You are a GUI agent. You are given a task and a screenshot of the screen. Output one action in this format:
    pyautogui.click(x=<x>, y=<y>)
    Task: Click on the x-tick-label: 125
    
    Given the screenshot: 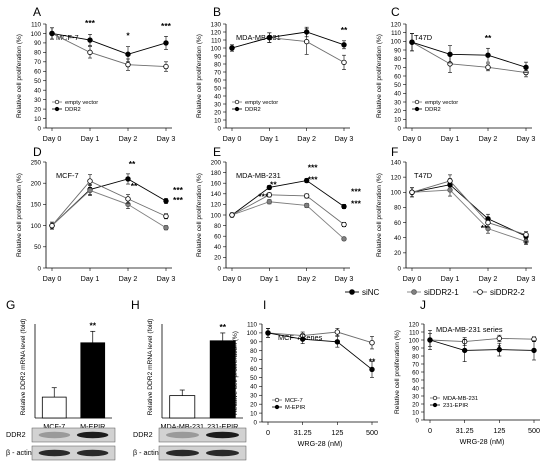 What is the action you would take?
    pyautogui.click(x=337, y=432)
    